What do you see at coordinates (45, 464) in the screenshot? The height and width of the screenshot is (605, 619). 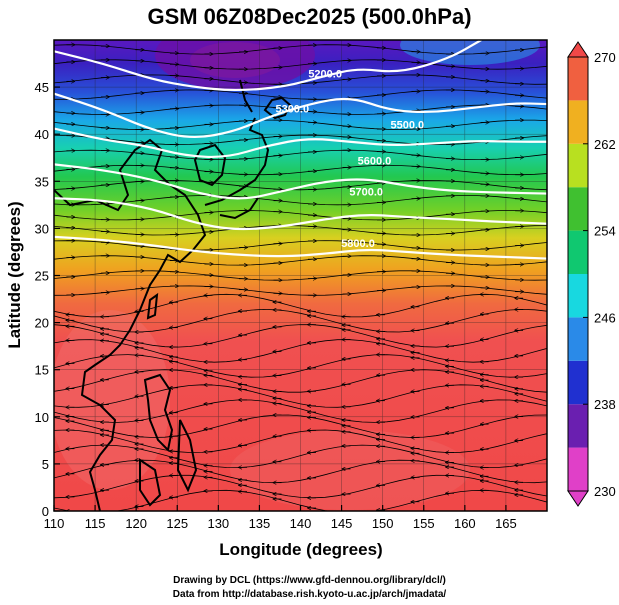 I see `y-tick-label: 5` at bounding box center [45, 464].